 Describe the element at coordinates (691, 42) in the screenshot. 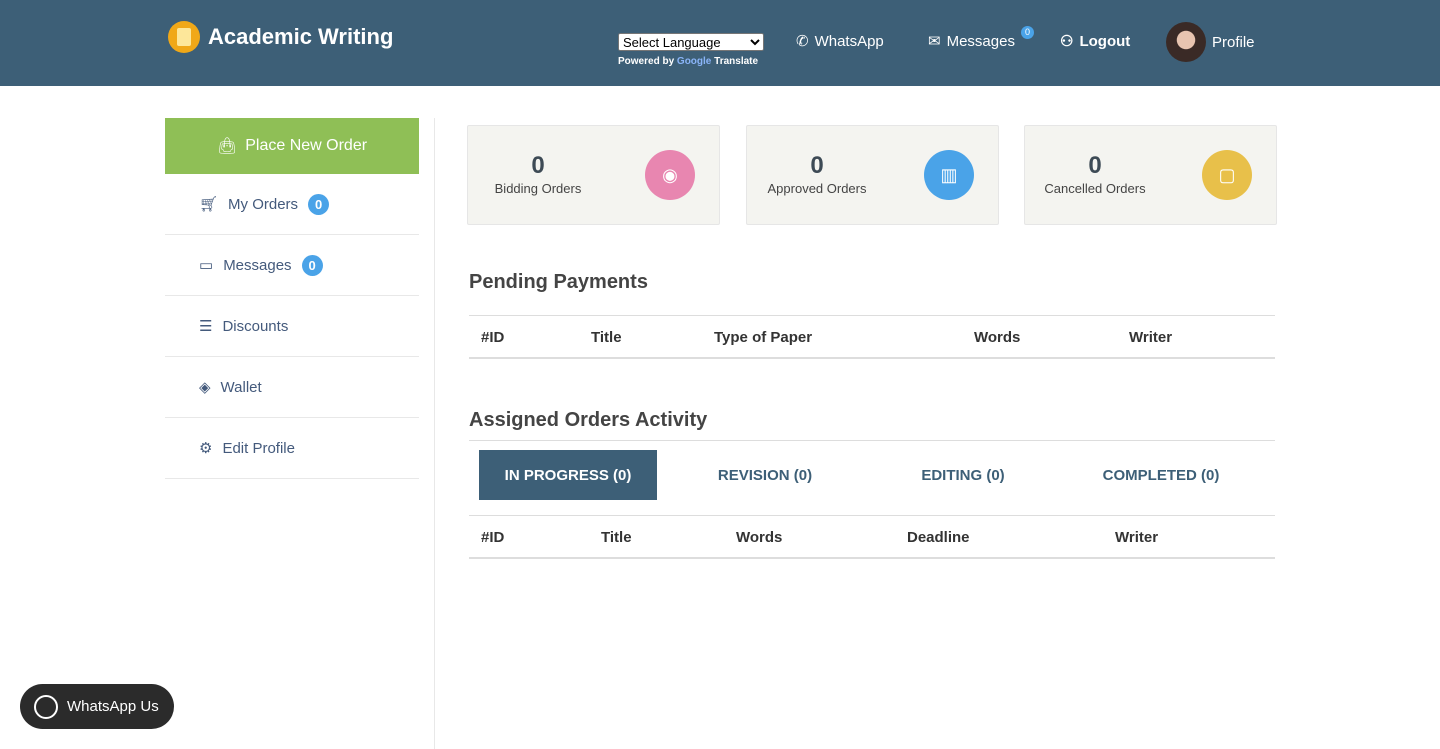

I see `language-select: Select Language` at that location.